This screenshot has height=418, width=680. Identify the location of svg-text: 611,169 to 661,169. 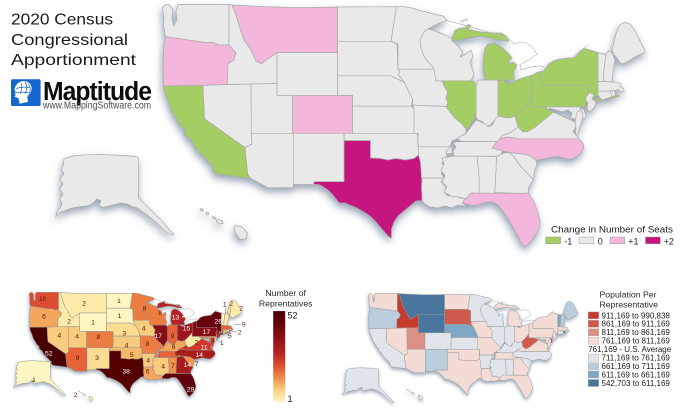
(636, 374).